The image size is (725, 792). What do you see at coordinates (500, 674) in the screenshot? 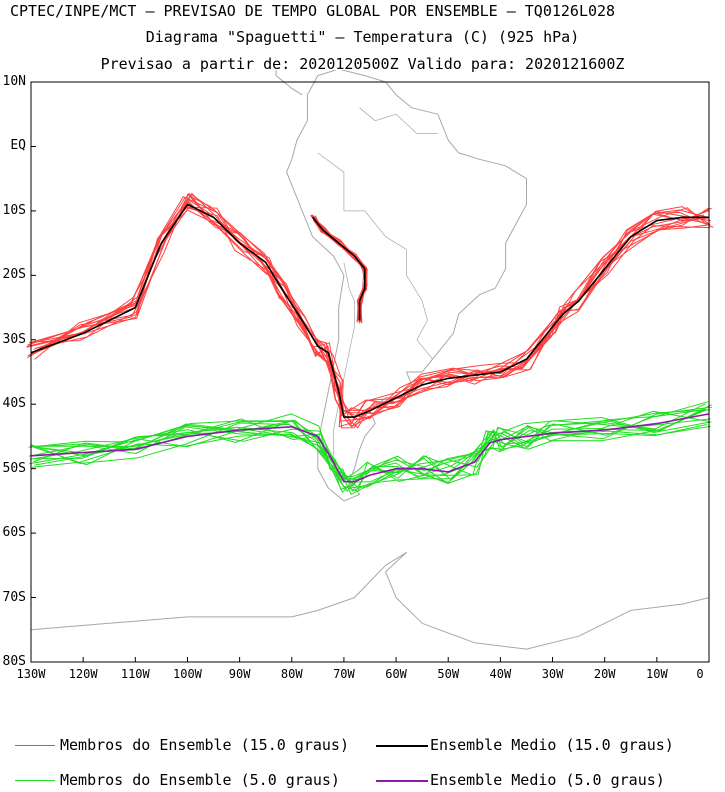
I see `lon-label: 40W` at bounding box center [500, 674].